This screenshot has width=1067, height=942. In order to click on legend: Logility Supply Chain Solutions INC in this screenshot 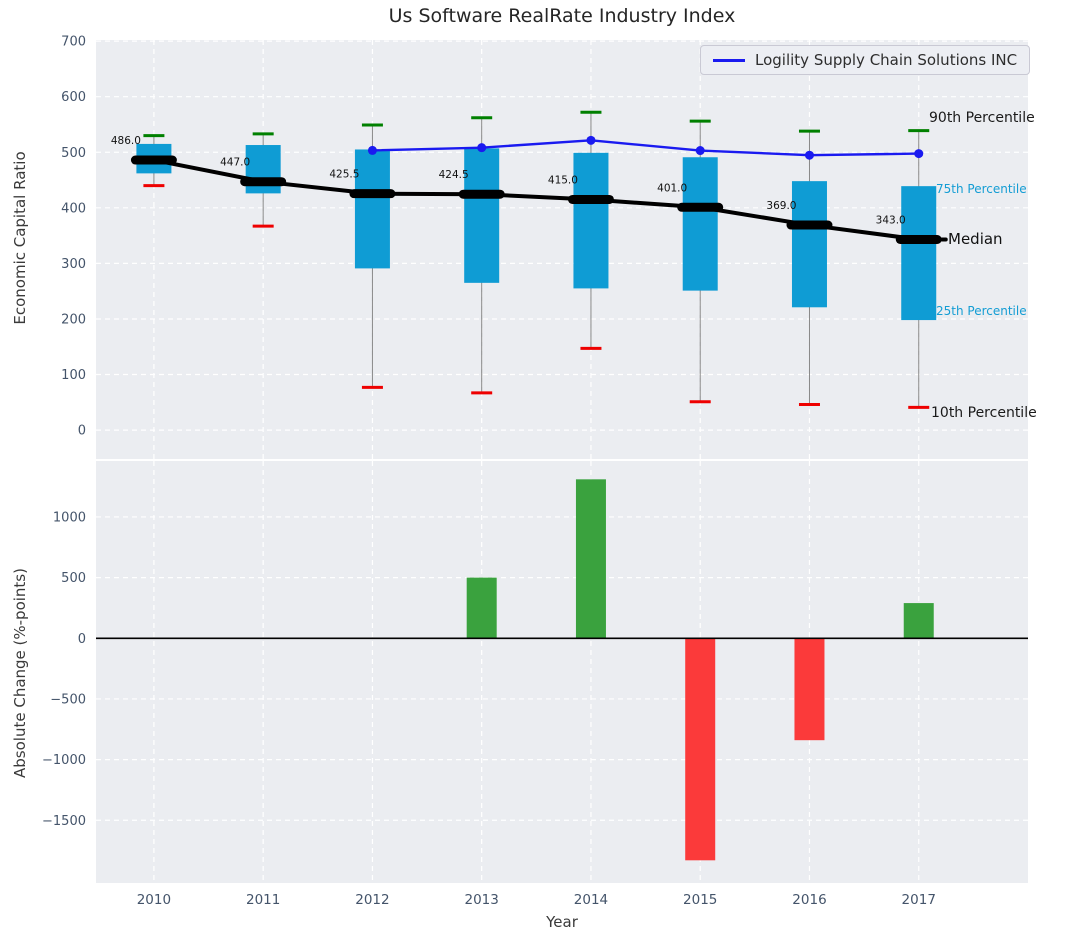, I will do `click(865, 60)`.